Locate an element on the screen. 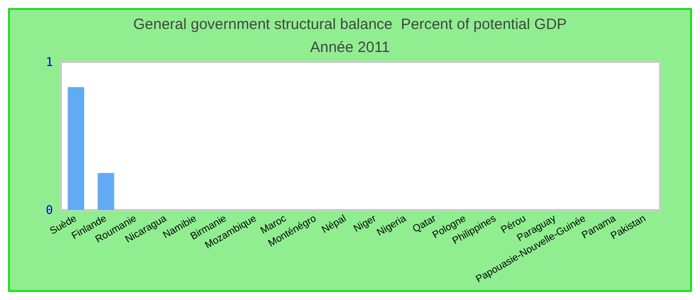 The image size is (700, 300). y-tick-label: 0 is located at coordinates (49, 210).